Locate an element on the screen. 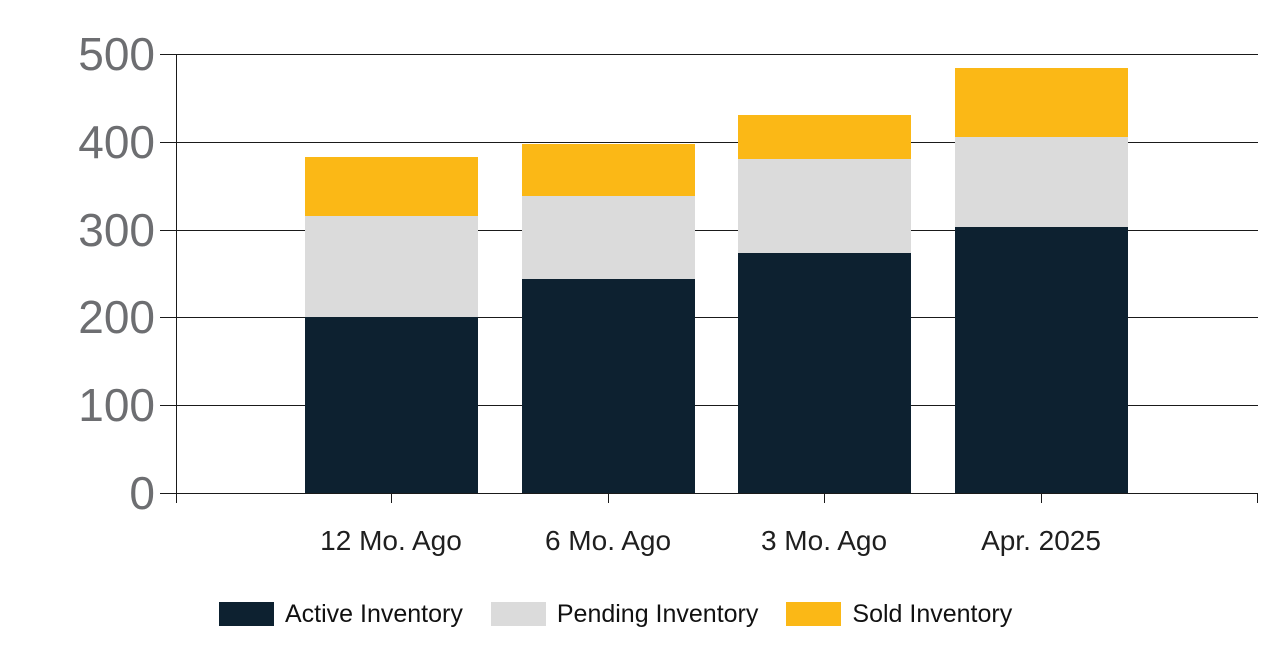  legend-item-active-inventory: Active Inventory is located at coordinates (341, 614).